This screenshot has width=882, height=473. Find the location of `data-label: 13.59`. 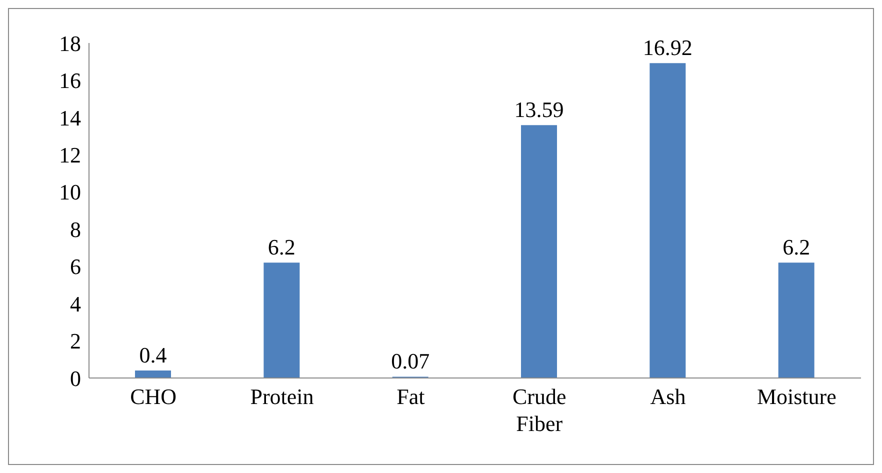

data-label: 13.59 is located at coordinates (539, 109).